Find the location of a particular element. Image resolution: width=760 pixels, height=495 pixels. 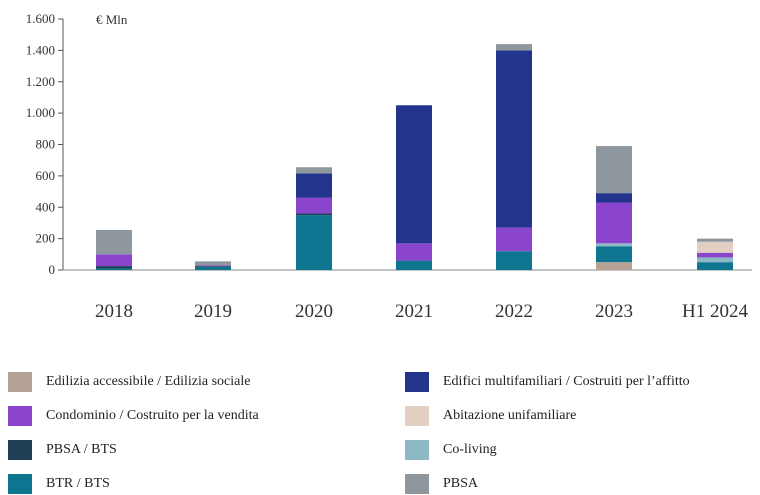

y-tick-label: 1.000 is located at coordinates (40, 112).